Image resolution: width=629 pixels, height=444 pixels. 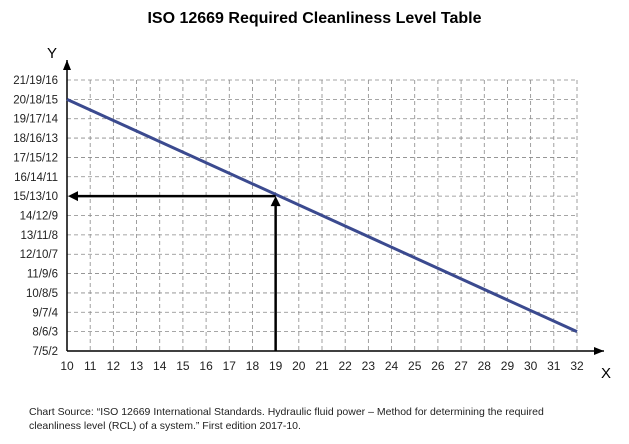 I want to click on x-tick-label: 17, so click(x=230, y=366).